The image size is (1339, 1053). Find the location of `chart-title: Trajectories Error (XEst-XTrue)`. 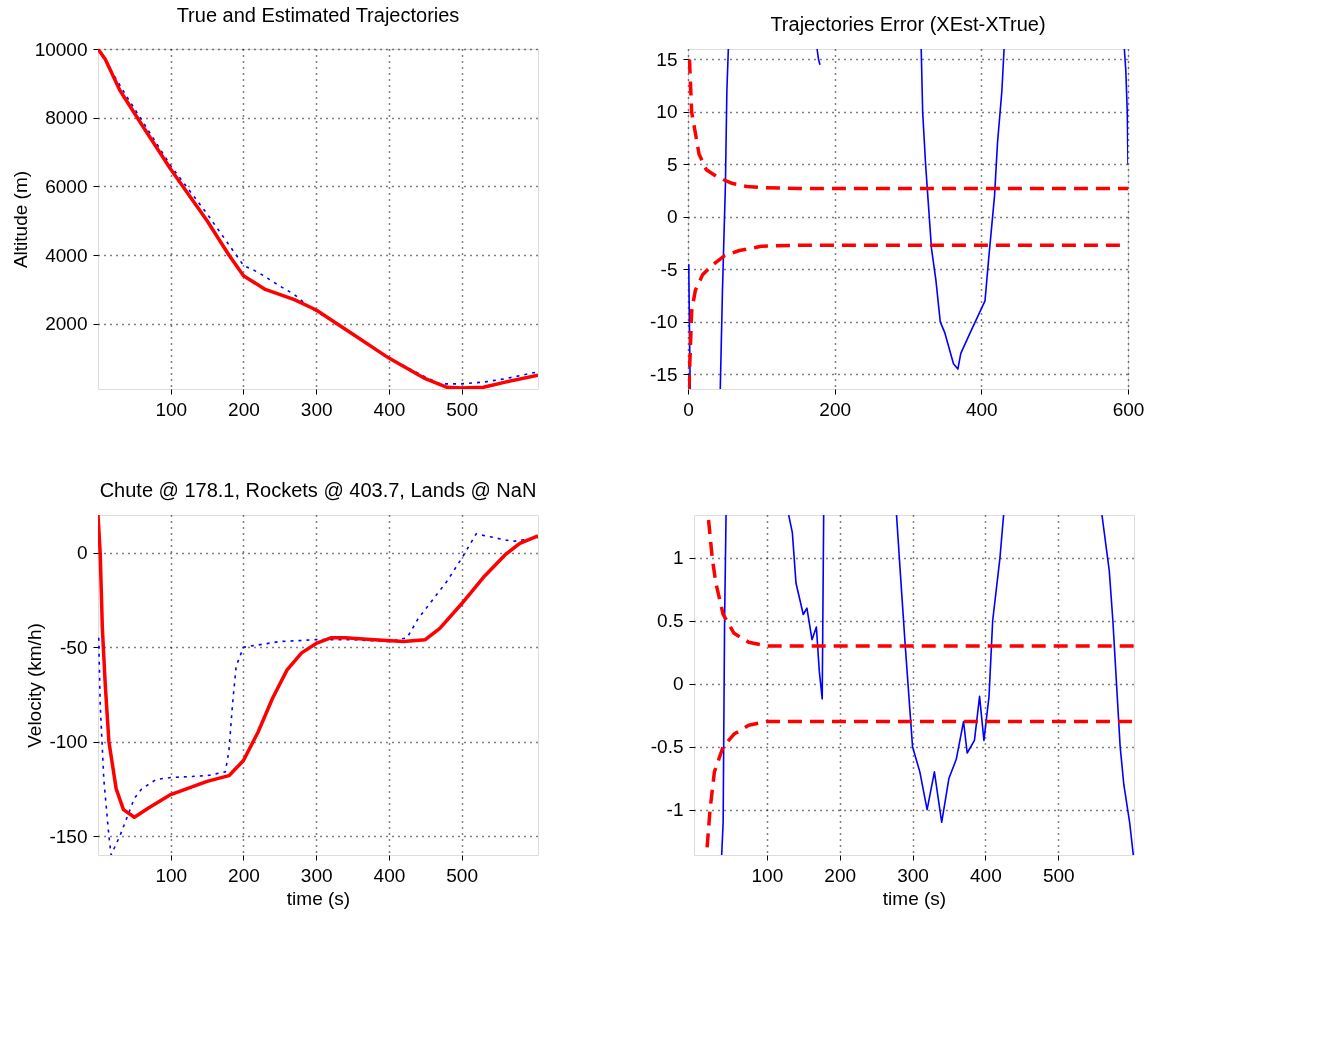

chart-title: Trajectories Error (XEst-XTrue) is located at coordinates (908, 24).